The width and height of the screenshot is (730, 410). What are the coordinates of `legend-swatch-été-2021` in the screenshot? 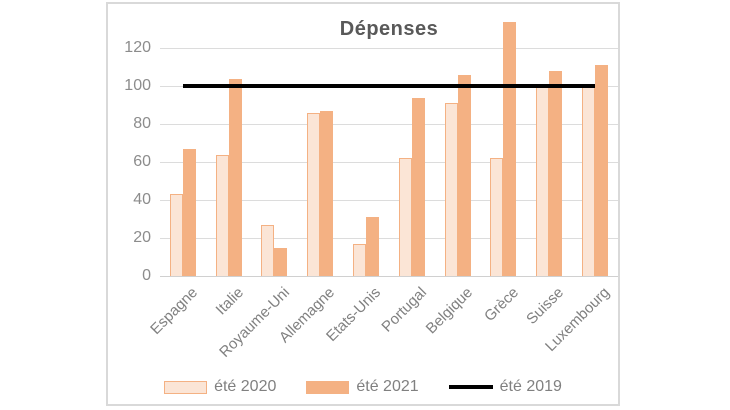 It's located at (328, 387).